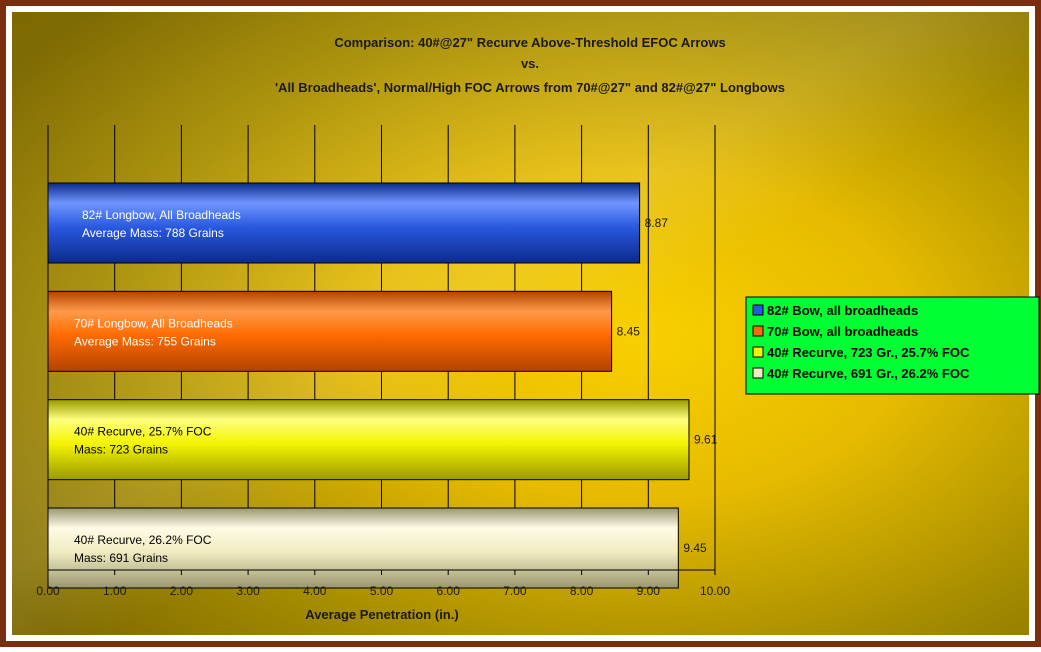  Describe the element at coordinates (48, 591) in the screenshot. I see `x-tick-label: 0.00` at that location.